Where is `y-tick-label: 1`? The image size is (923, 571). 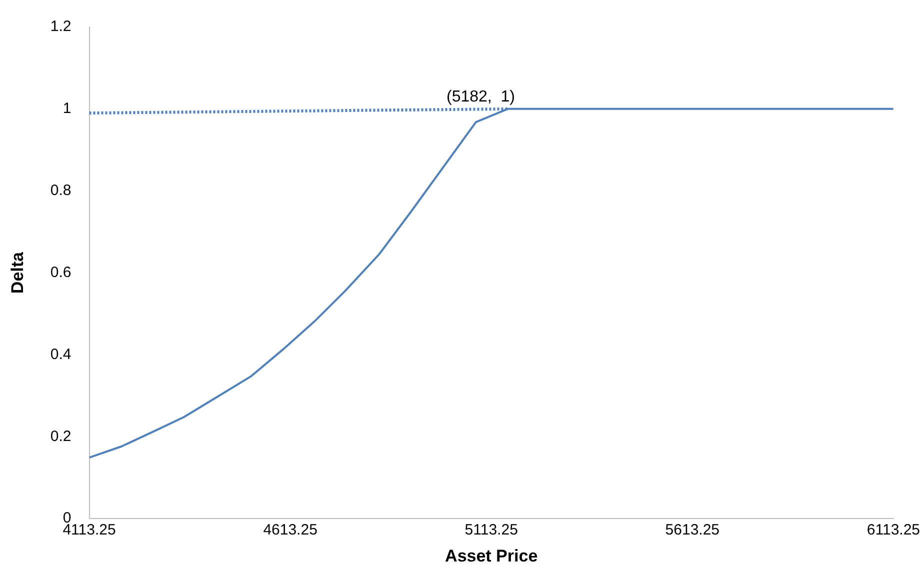 y-tick-label: 1 is located at coordinates (67, 109).